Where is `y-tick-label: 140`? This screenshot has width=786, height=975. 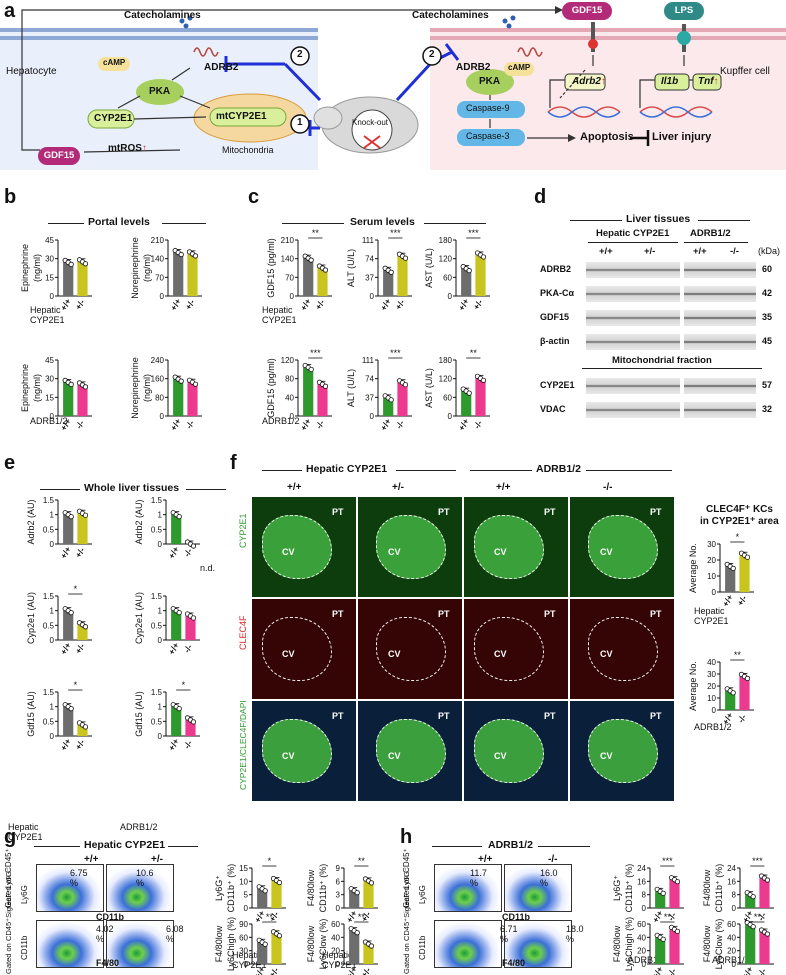
y-tick-label: 140 is located at coordinates (158, 259).